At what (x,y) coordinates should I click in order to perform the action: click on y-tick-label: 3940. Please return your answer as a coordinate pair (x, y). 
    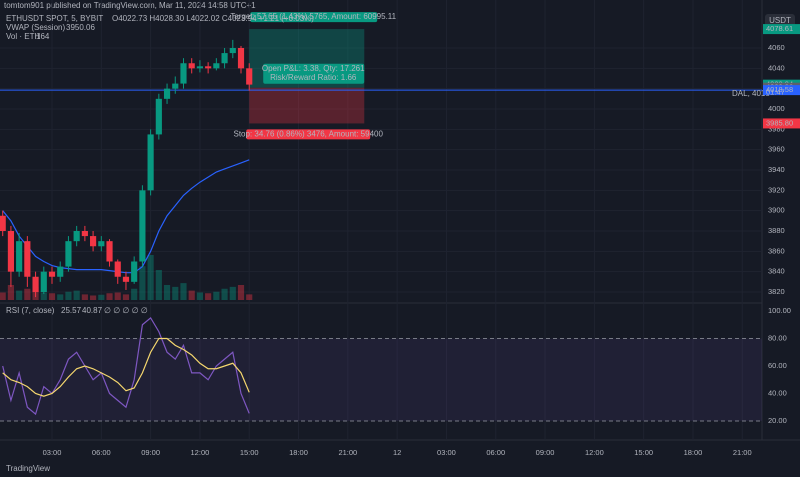
    Looking at the image, I should click on (776, 169).